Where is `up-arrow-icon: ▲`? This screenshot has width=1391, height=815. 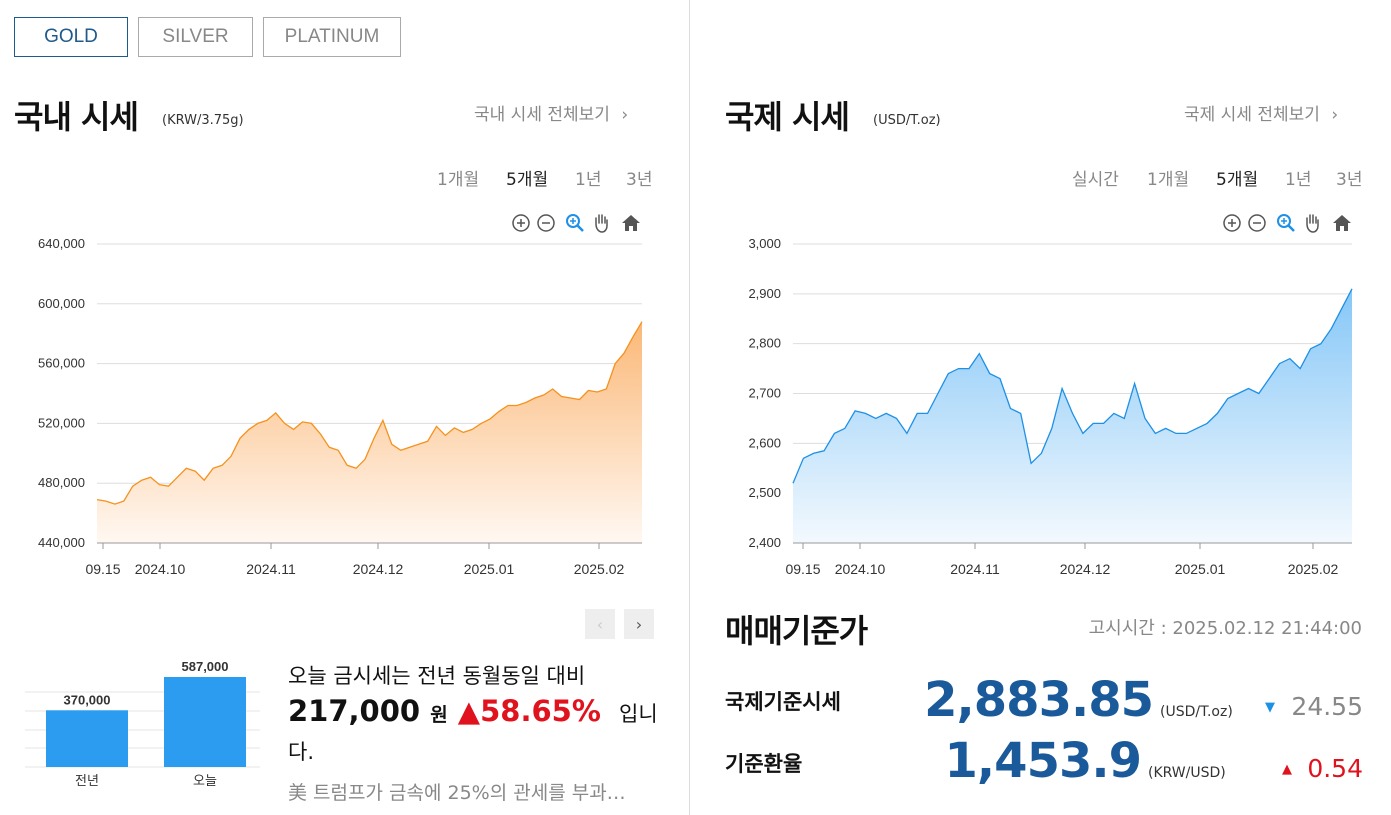 up-arrow-icon: ▲ is located at coordinates (1287, 769).